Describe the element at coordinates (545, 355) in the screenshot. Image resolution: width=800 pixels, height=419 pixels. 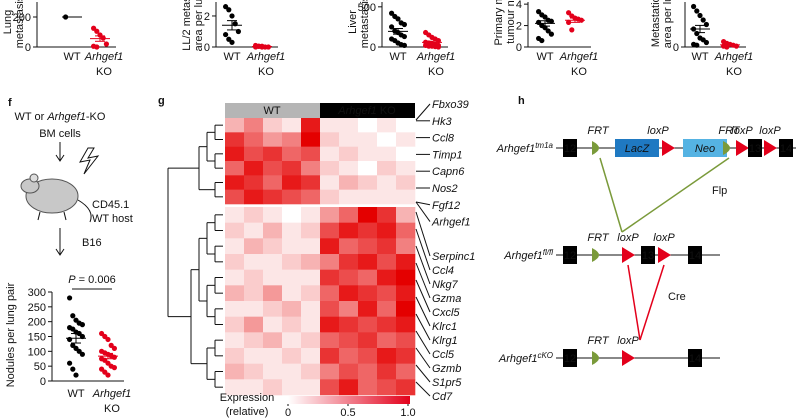
I see `text-part: cKO` at that location.